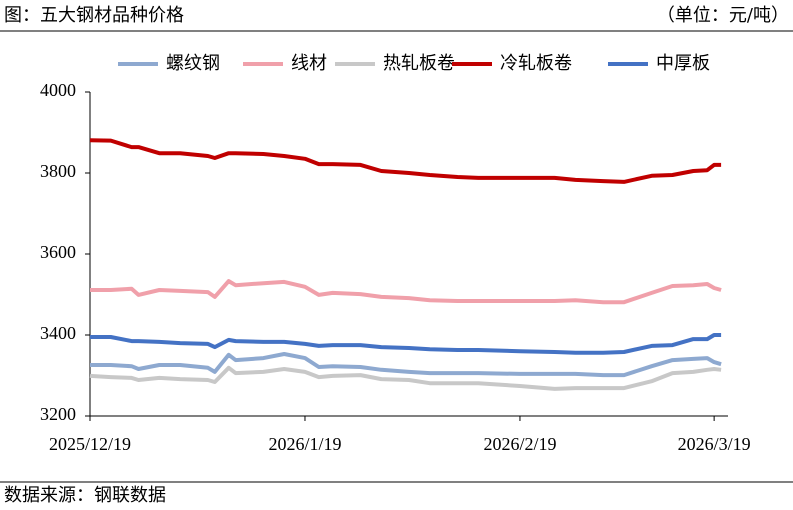 The width and height of the screenshot is (793, 510). What do you see at coordinates (193, 63) in the screenshot?
I see `legend-label: 螺纹钢` at bounding box center [193, 63].